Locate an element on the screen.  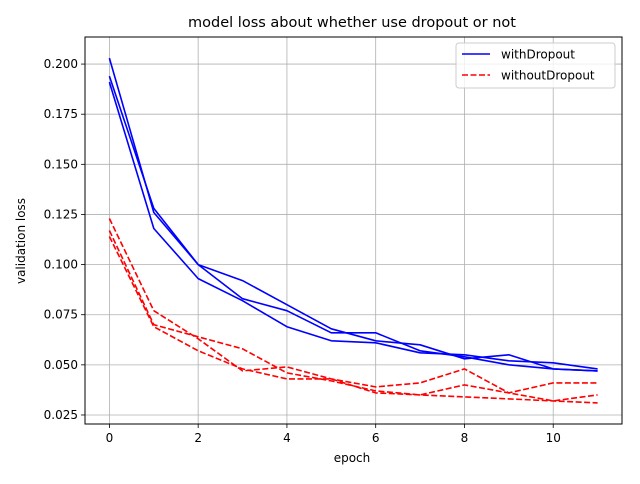
y-tick-label: 0.075 is located at coordinates (61, 315).